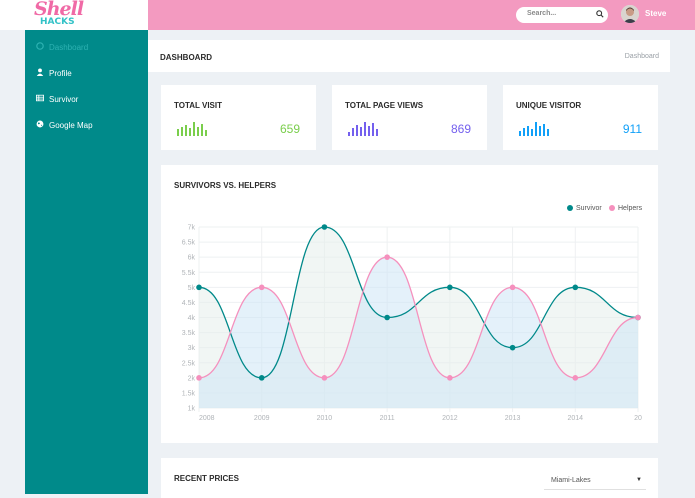 This screenshot has height=498, width=695. I want to click on sidebar-item-dashboard: Dashboard, so click(86, 47).